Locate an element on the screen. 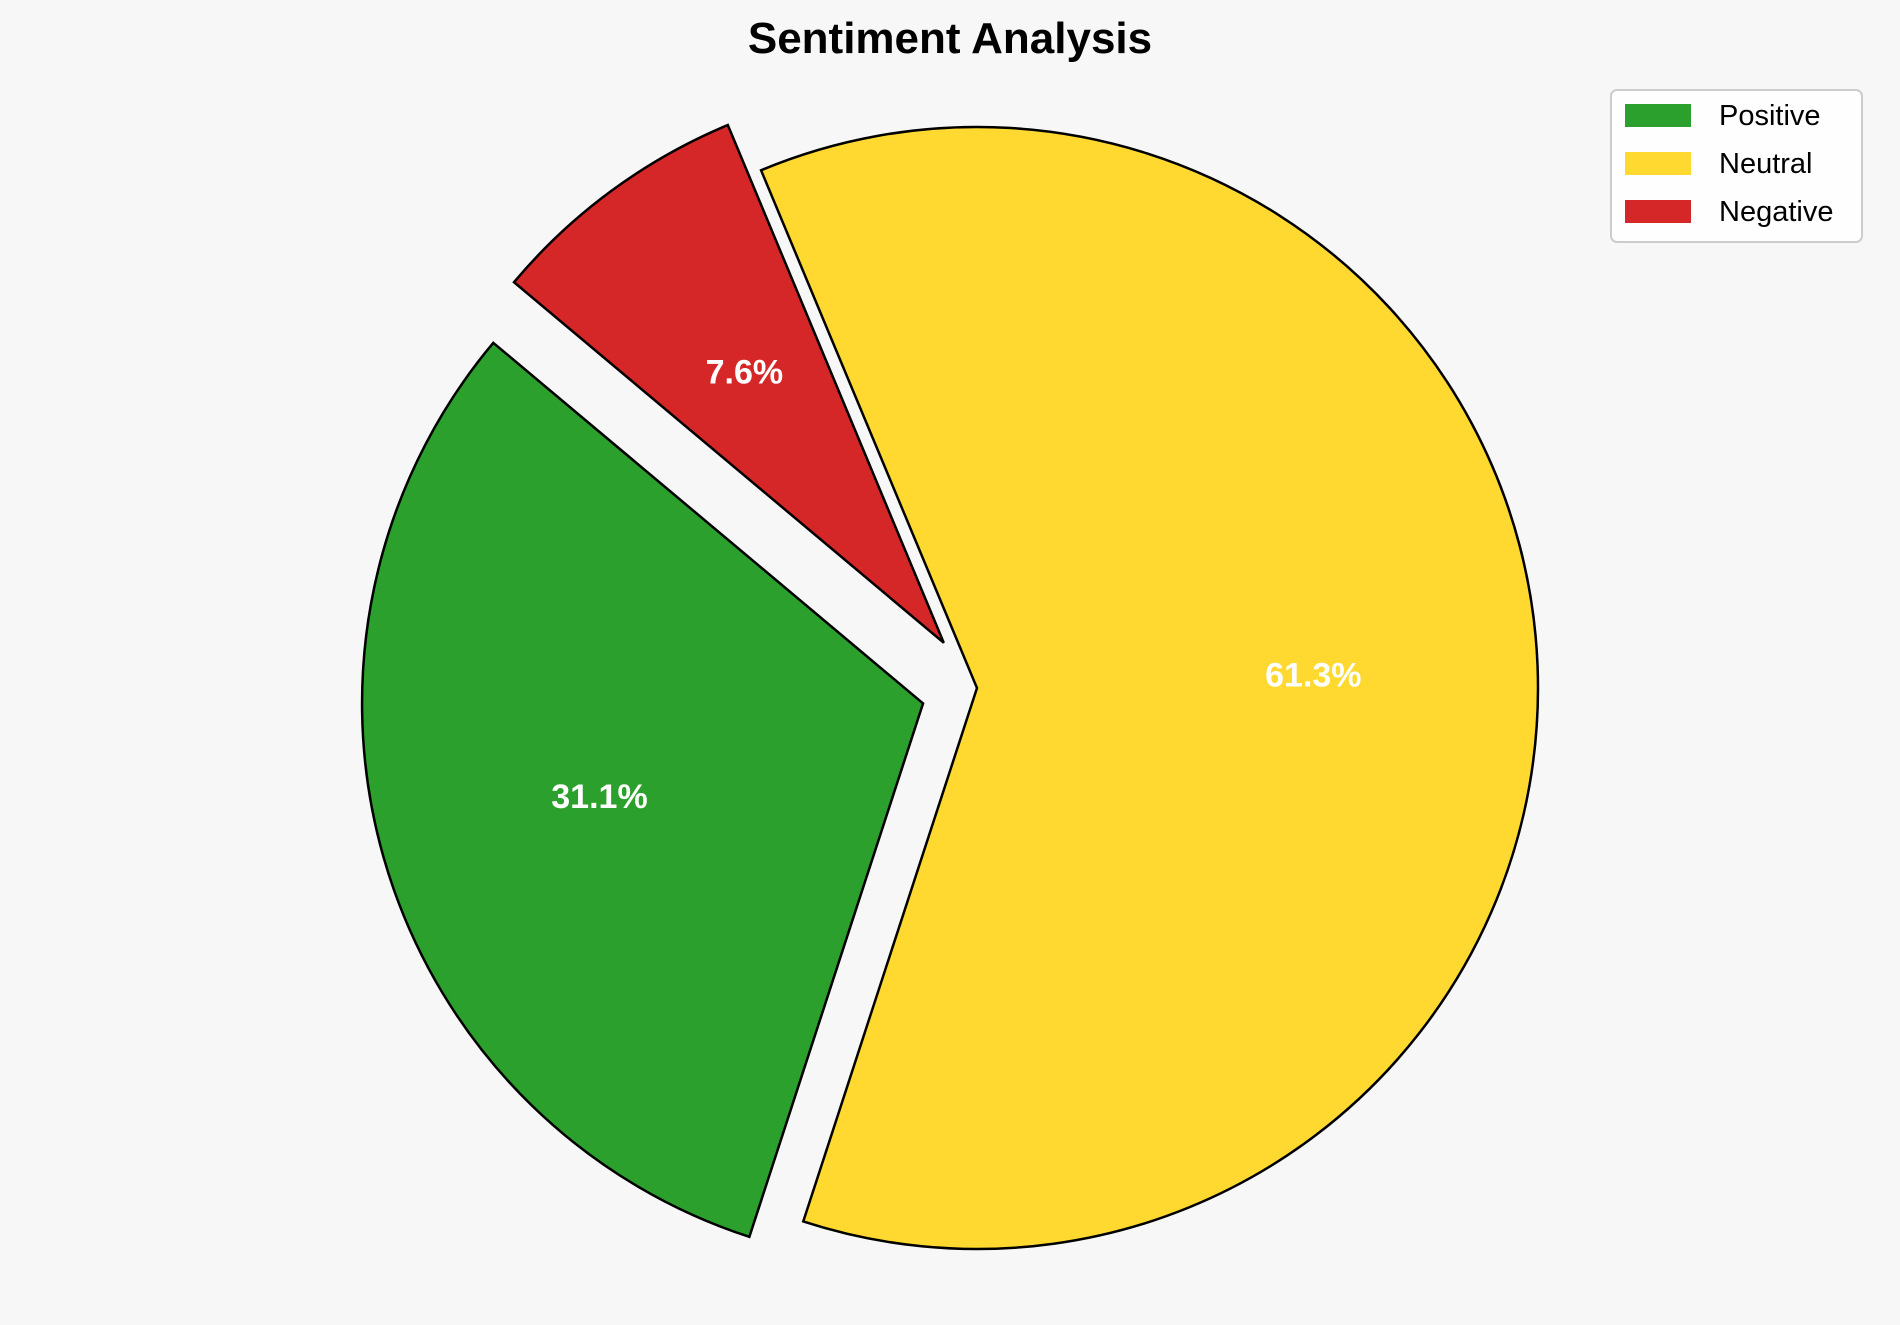 Image resolution: width=1900 pixels, height=1325 pixels. legend-label-neutral: Neutral is located at coordinates (1766, 164).